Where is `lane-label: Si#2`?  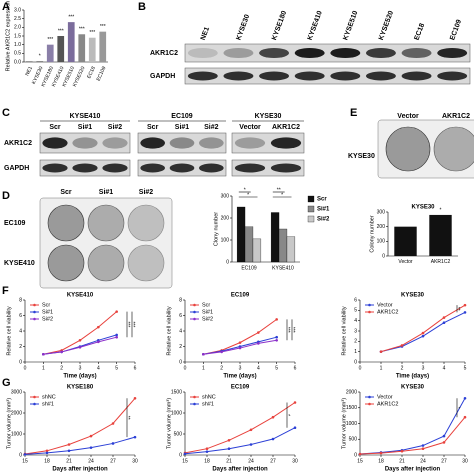
lane-label: Si#2 is located at coordinates (211, 127).